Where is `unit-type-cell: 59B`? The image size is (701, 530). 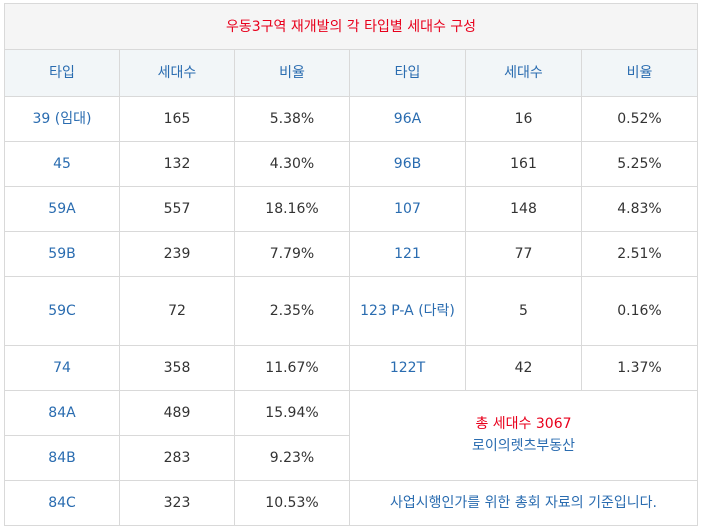
unit-type-cell: 59B is located at coordinates (62, 254).